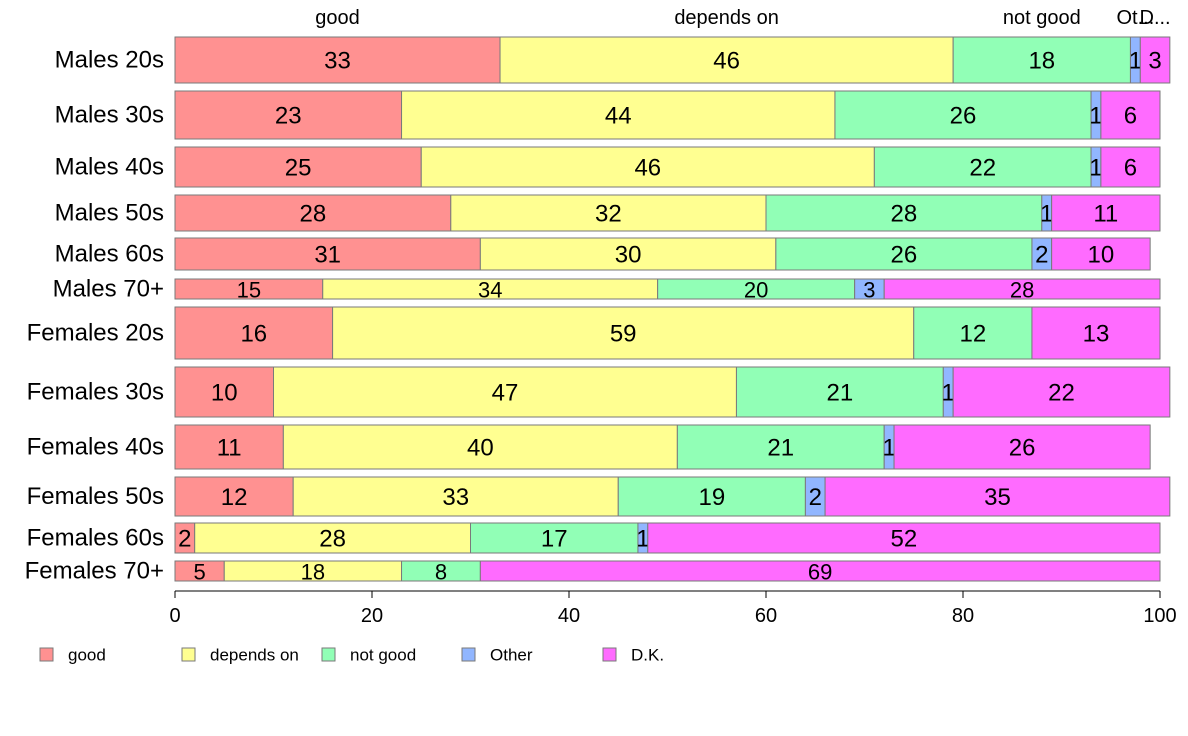 The height and width of the screenshot is (736, 1188). What do you see at coordinates (95, 333) in the screenshot?
I see `category-label: Females 20s` at bounding box center [95, 333].